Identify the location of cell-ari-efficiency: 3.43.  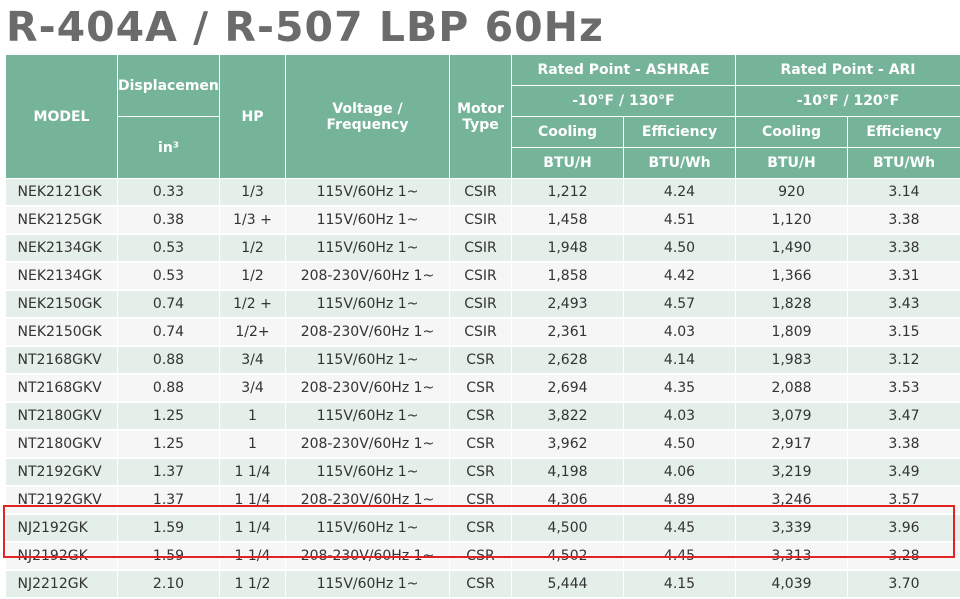
(904, 304).